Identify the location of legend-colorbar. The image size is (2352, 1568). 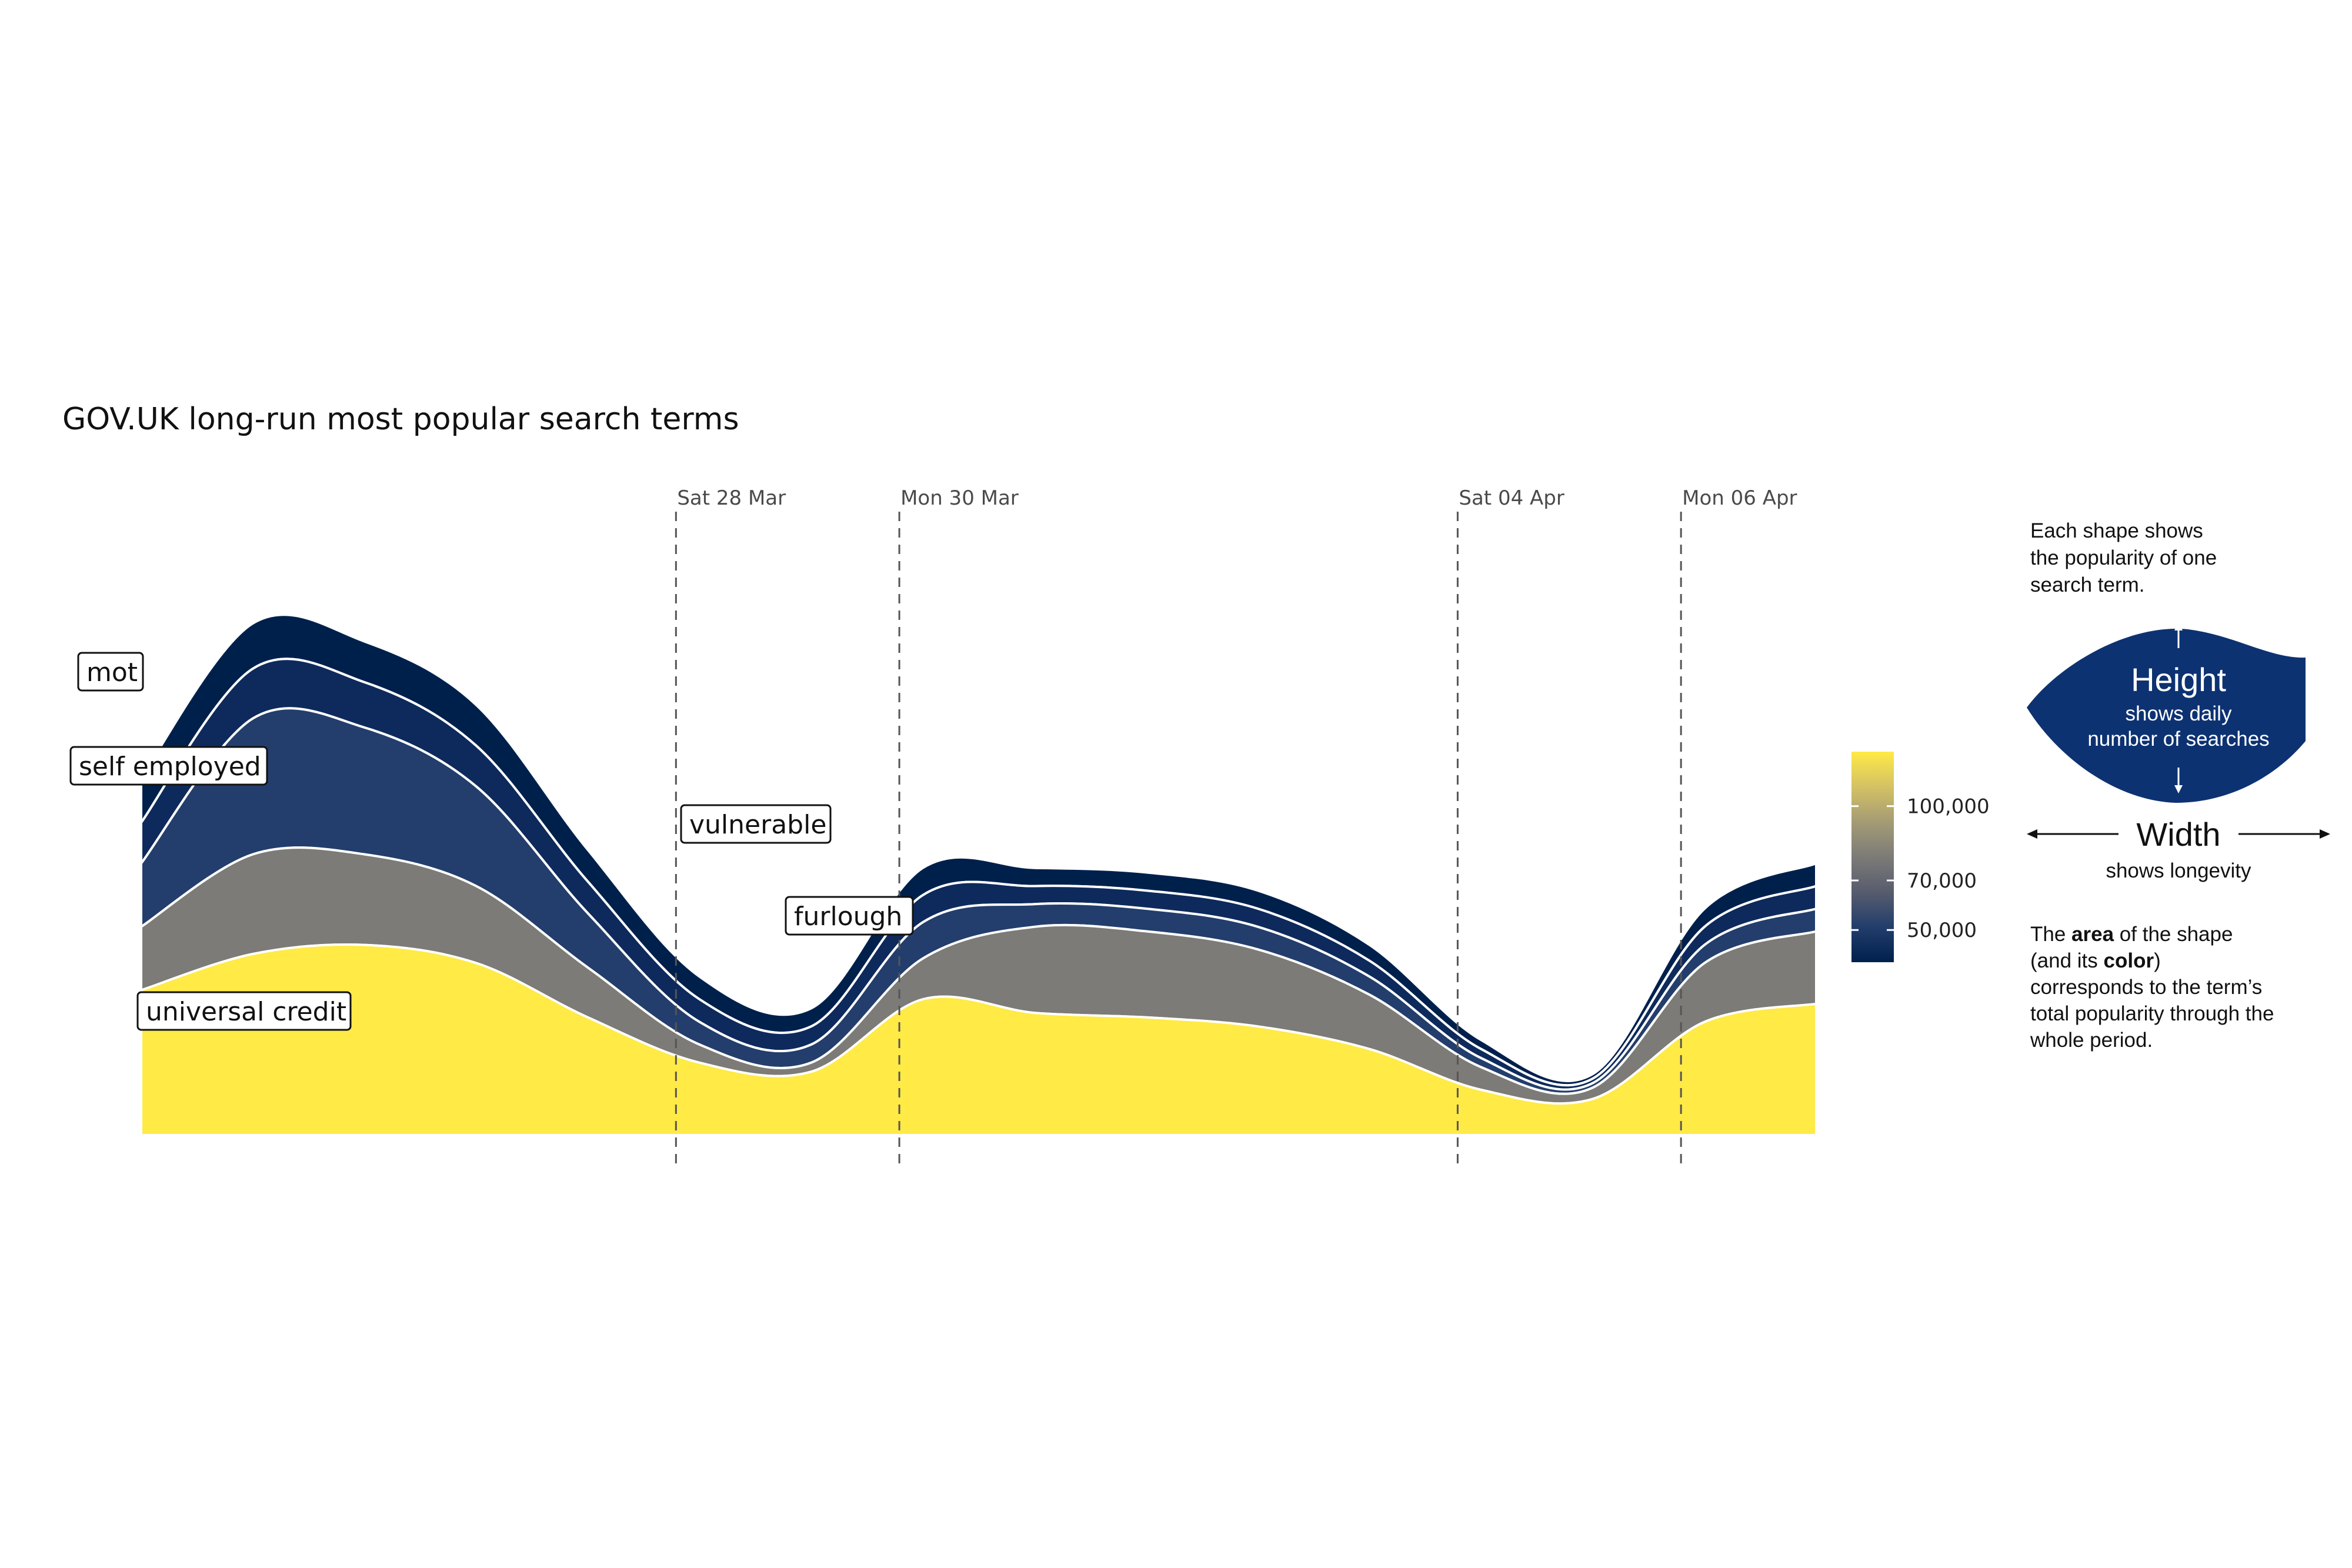
(1872, 857).